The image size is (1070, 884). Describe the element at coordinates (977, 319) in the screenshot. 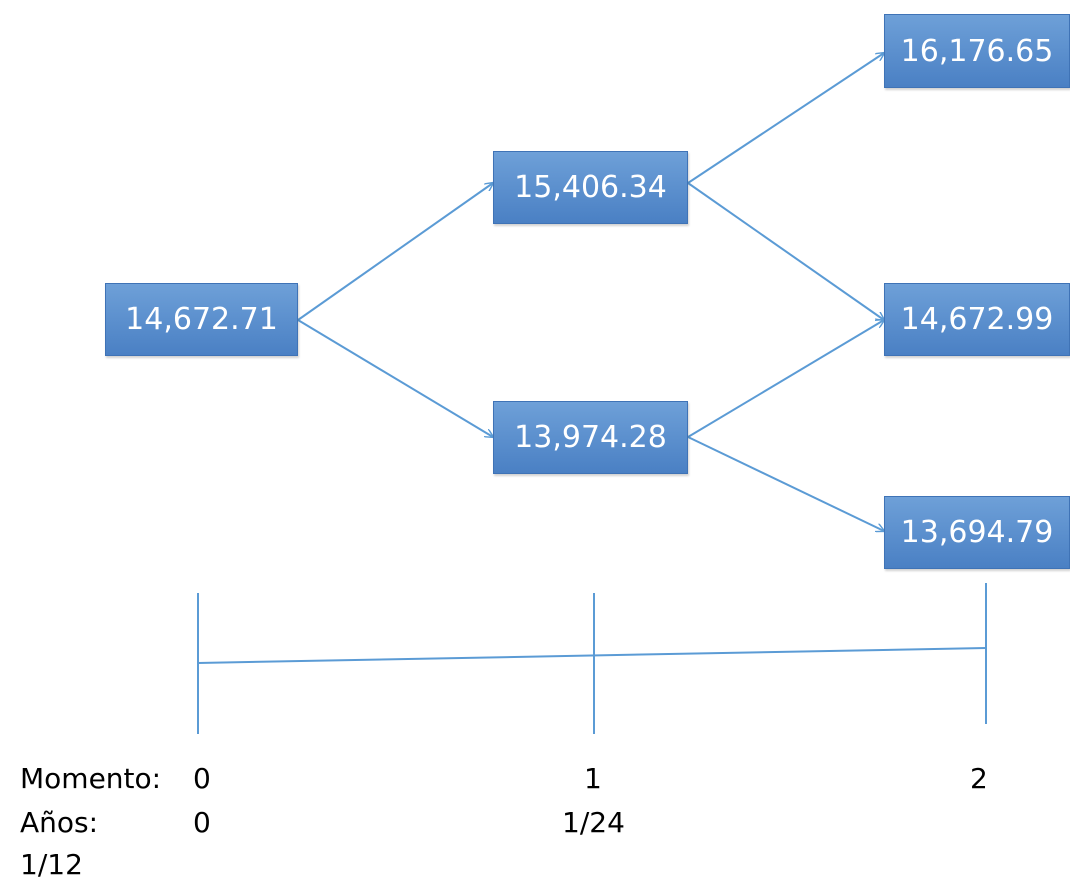

I see `node-middle: 14,672.99` at that location.